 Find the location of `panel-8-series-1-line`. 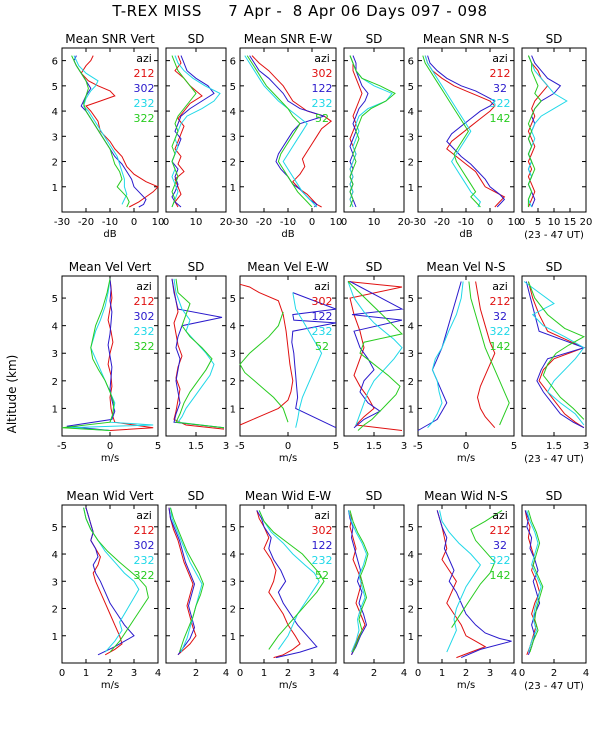

panel-8-series-1-line is located at coordinates (198, 353).